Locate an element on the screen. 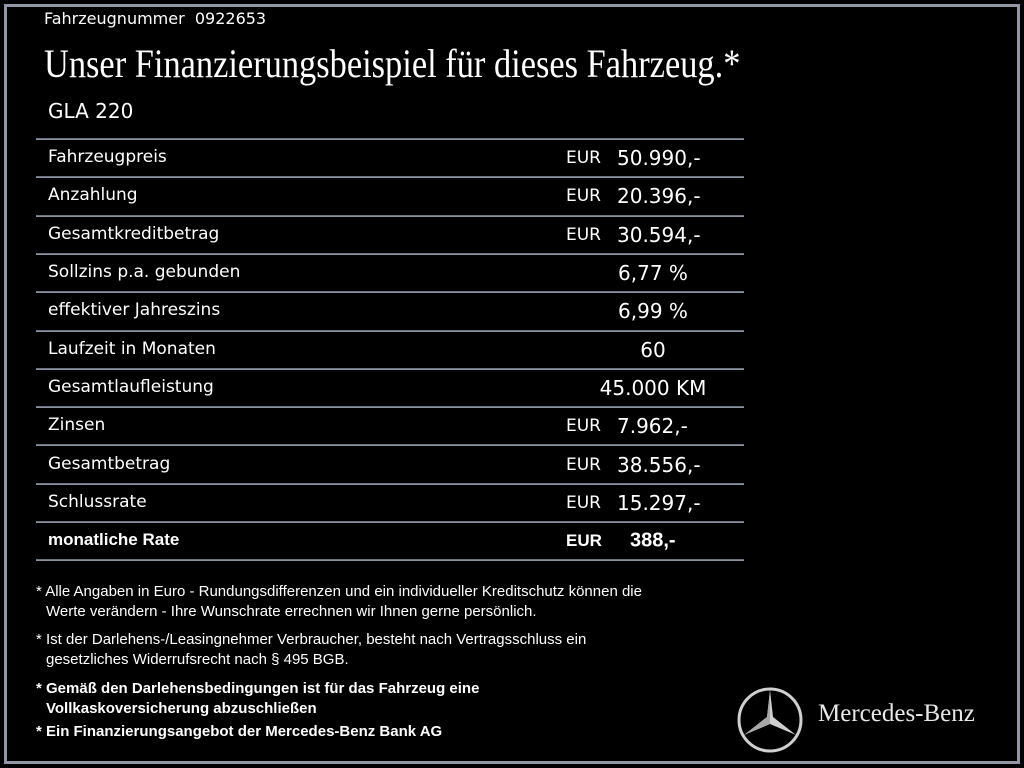 The image size is (1024, 768). row-value: 38.556,- is located at coordinates (659, 464).